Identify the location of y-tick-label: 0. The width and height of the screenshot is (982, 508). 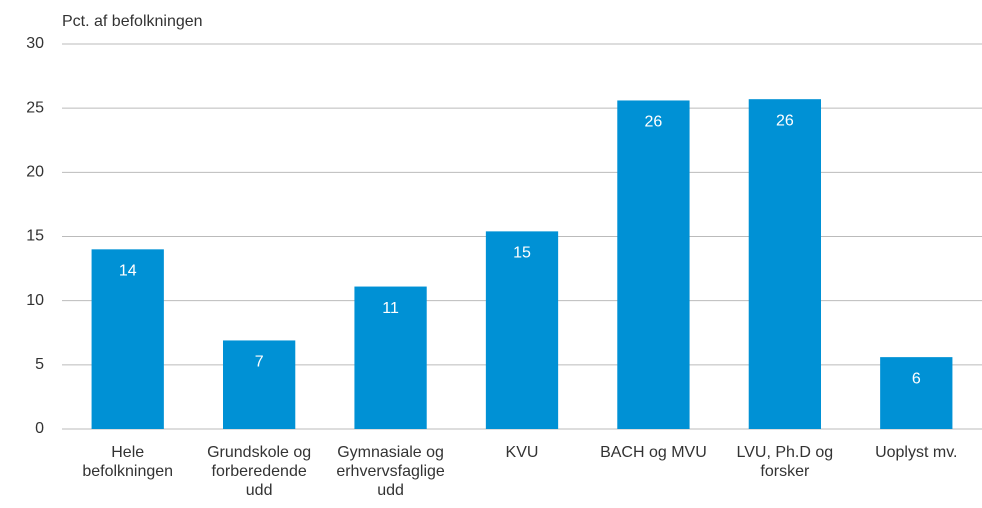
(39, 428).